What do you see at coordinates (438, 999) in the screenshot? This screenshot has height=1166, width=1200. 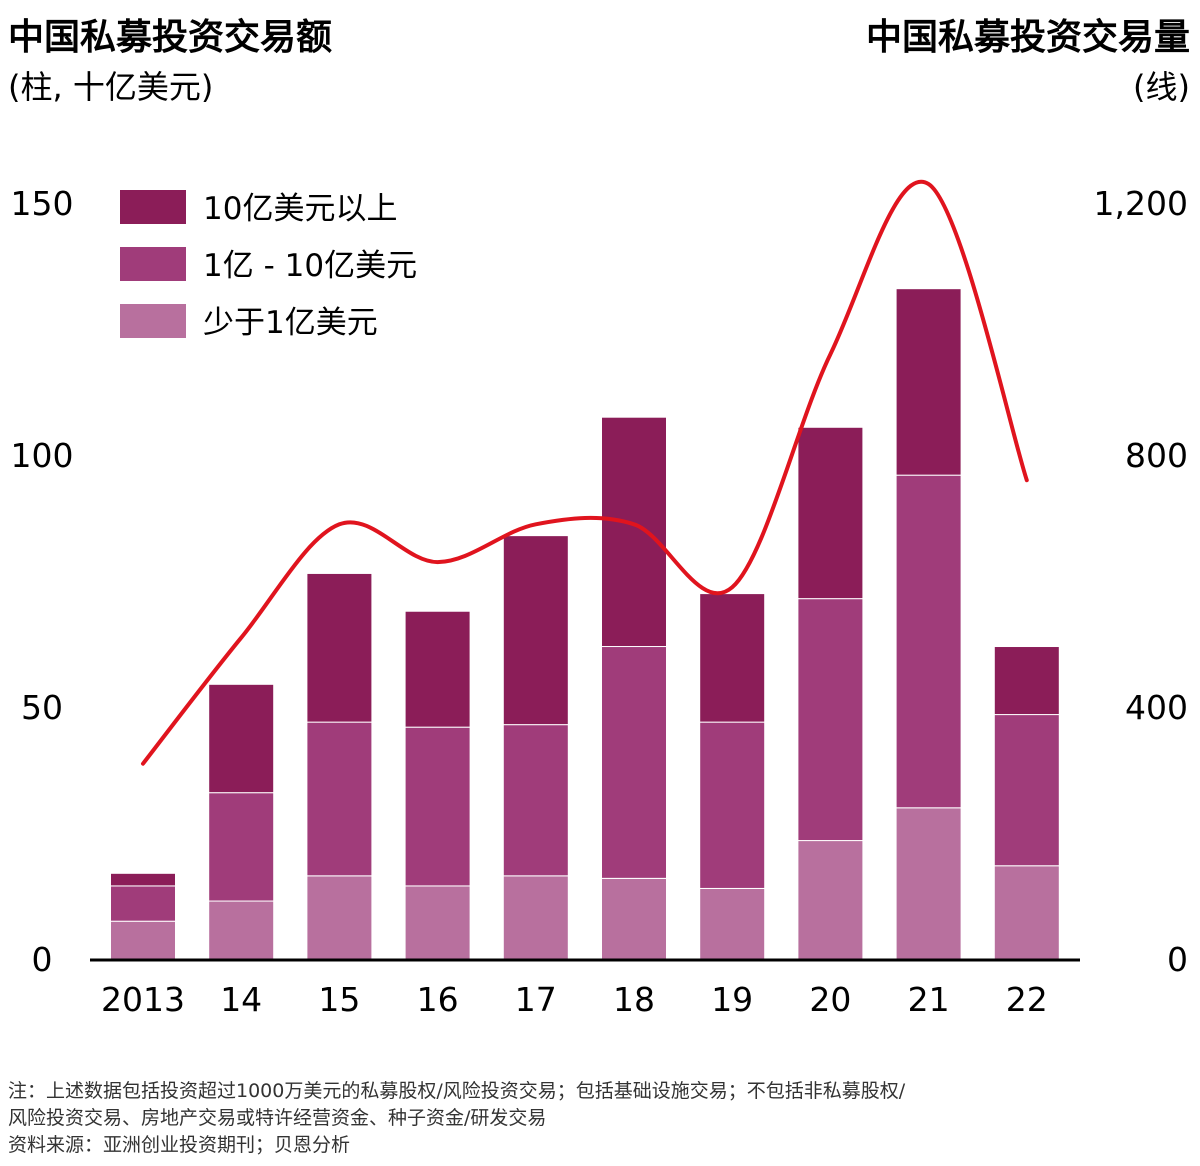 I see `x-tick-label-16: 16` at bounding box center [438, 999].